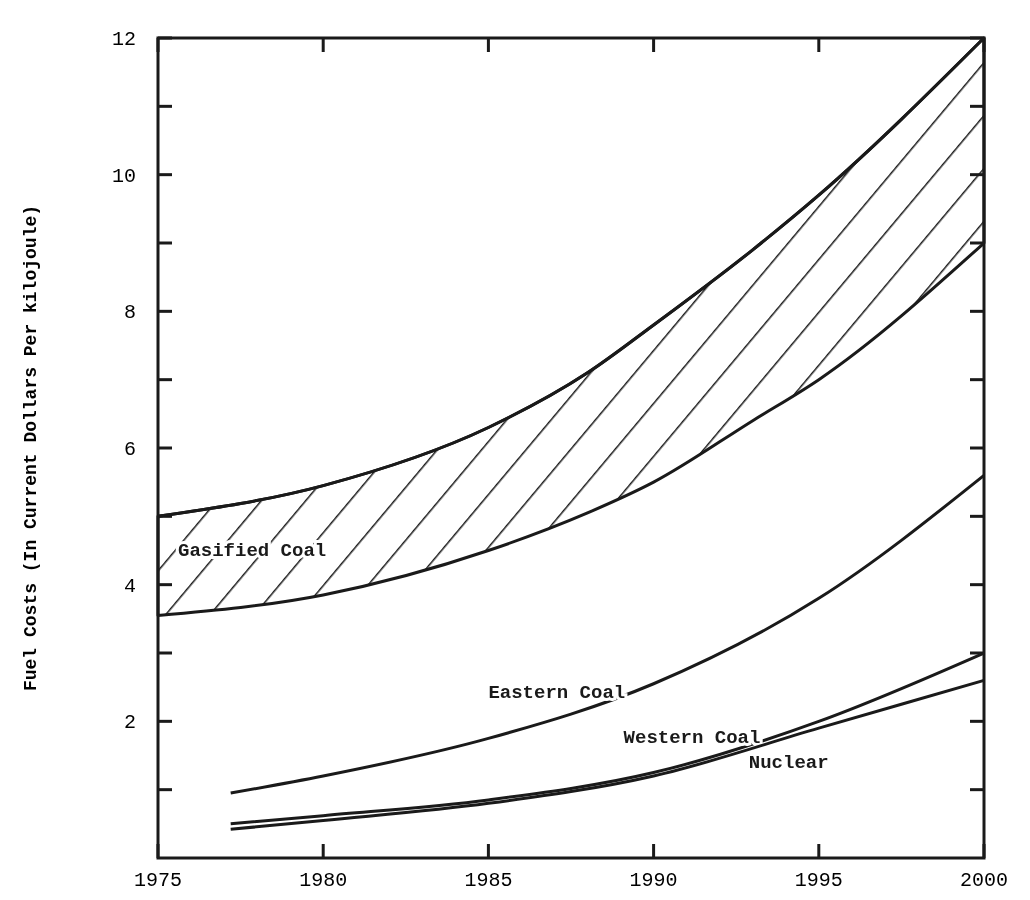 This screenshot has height=900, width=1030. Describe the element at coordinates (129, 723) in the screenshot. I see `y-tick-label: 2` at that location.